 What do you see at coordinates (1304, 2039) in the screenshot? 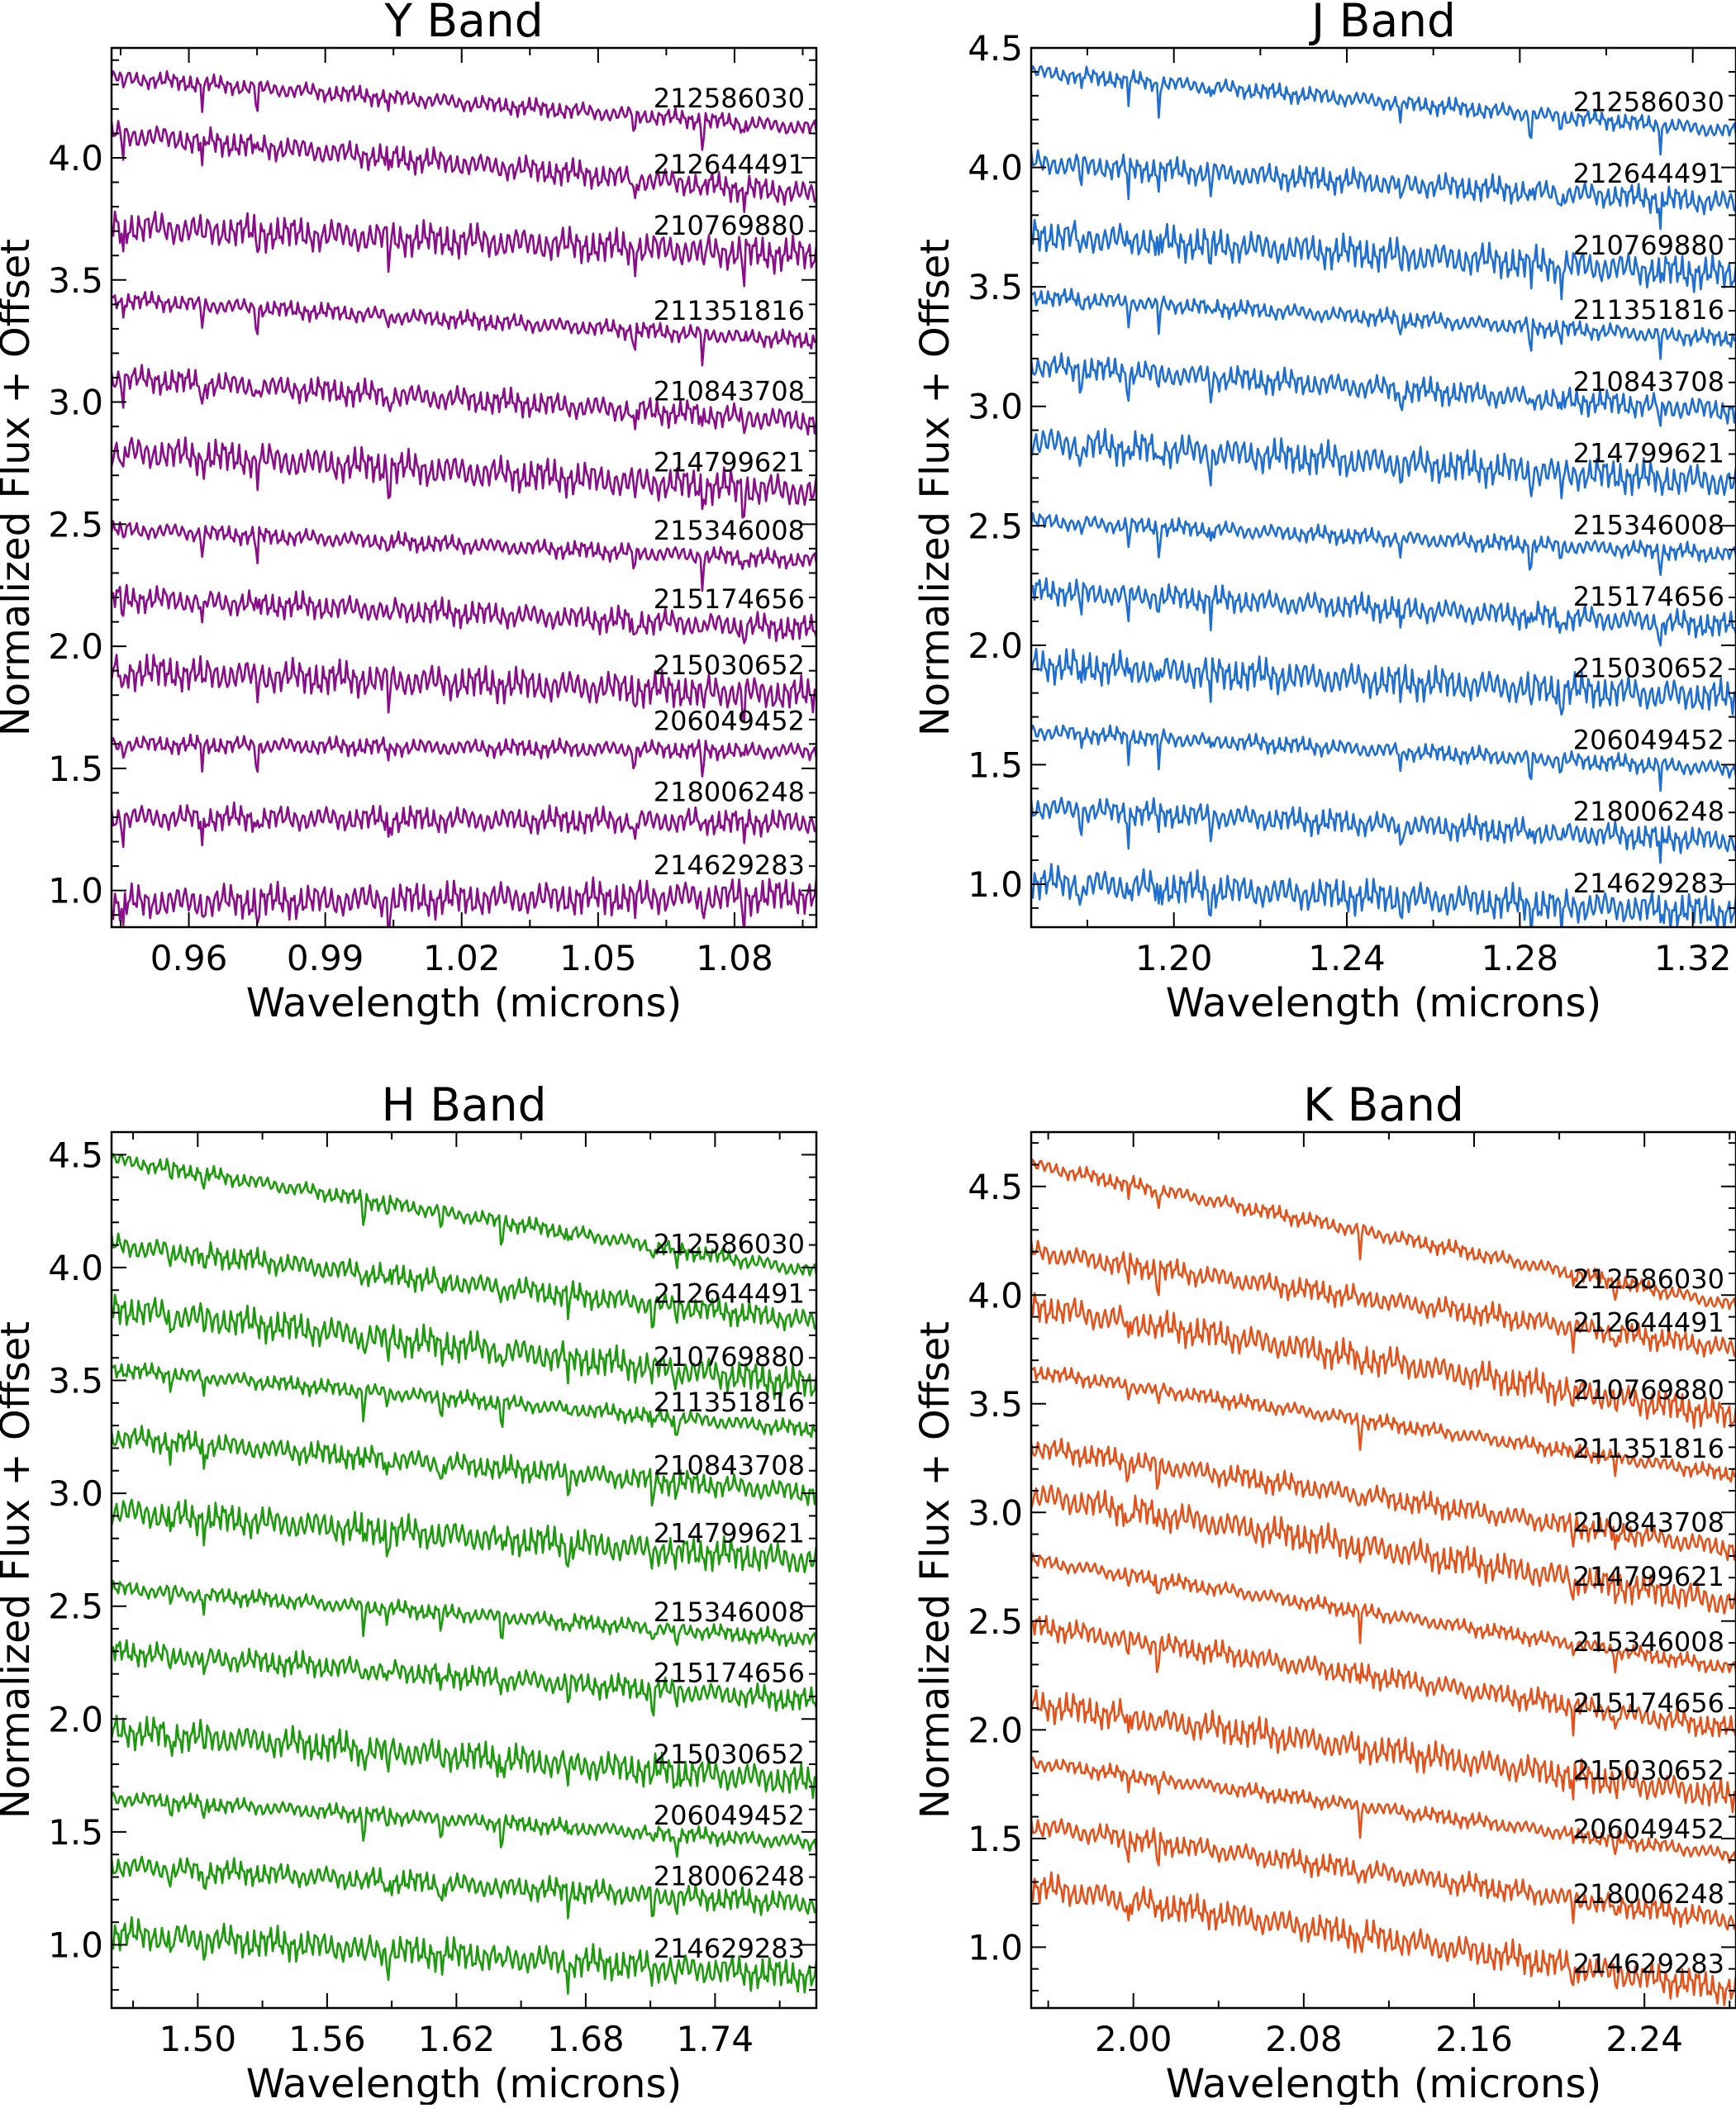
I see `x-tick-label: 2.08` at bounding box center [1304, 2039].